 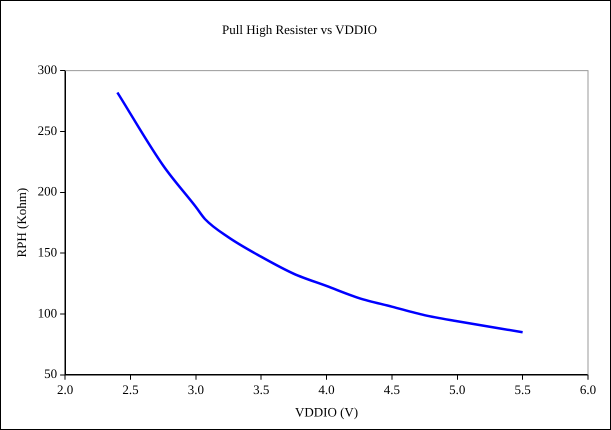 What do you see at coordinates (326, 390) in the screenshot?
I see `x-tick-label: 4.0` at bounding box center [326, 390].